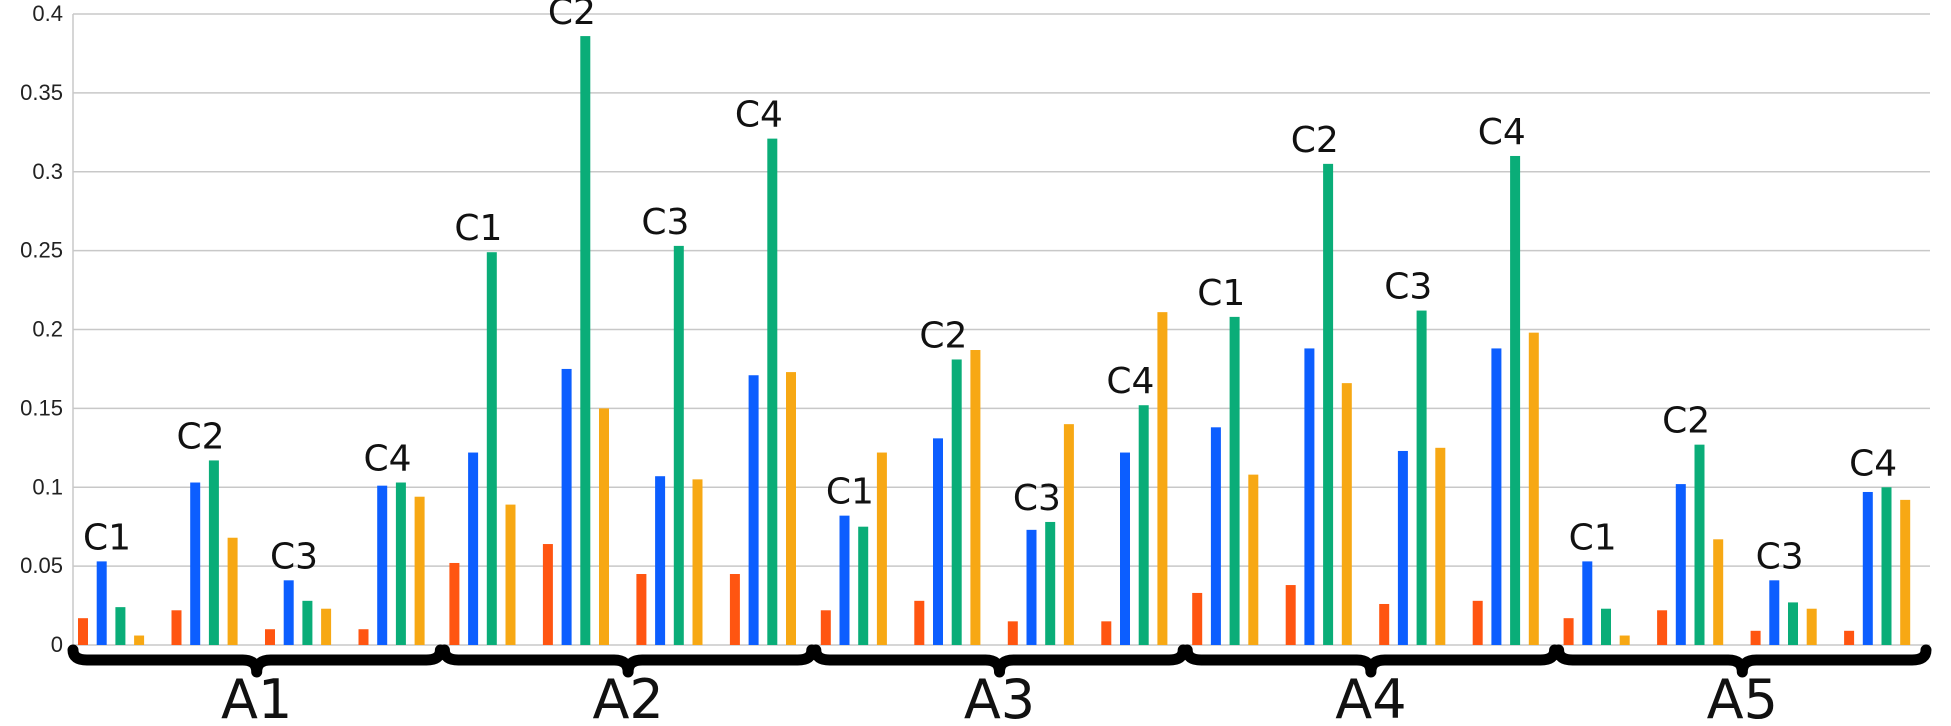 The height and width of the screenshot is (726, 1951). Describe the element at coordinates (1402, 547) in the screenshot. I see `bar-a4-c3-s2` at that location.